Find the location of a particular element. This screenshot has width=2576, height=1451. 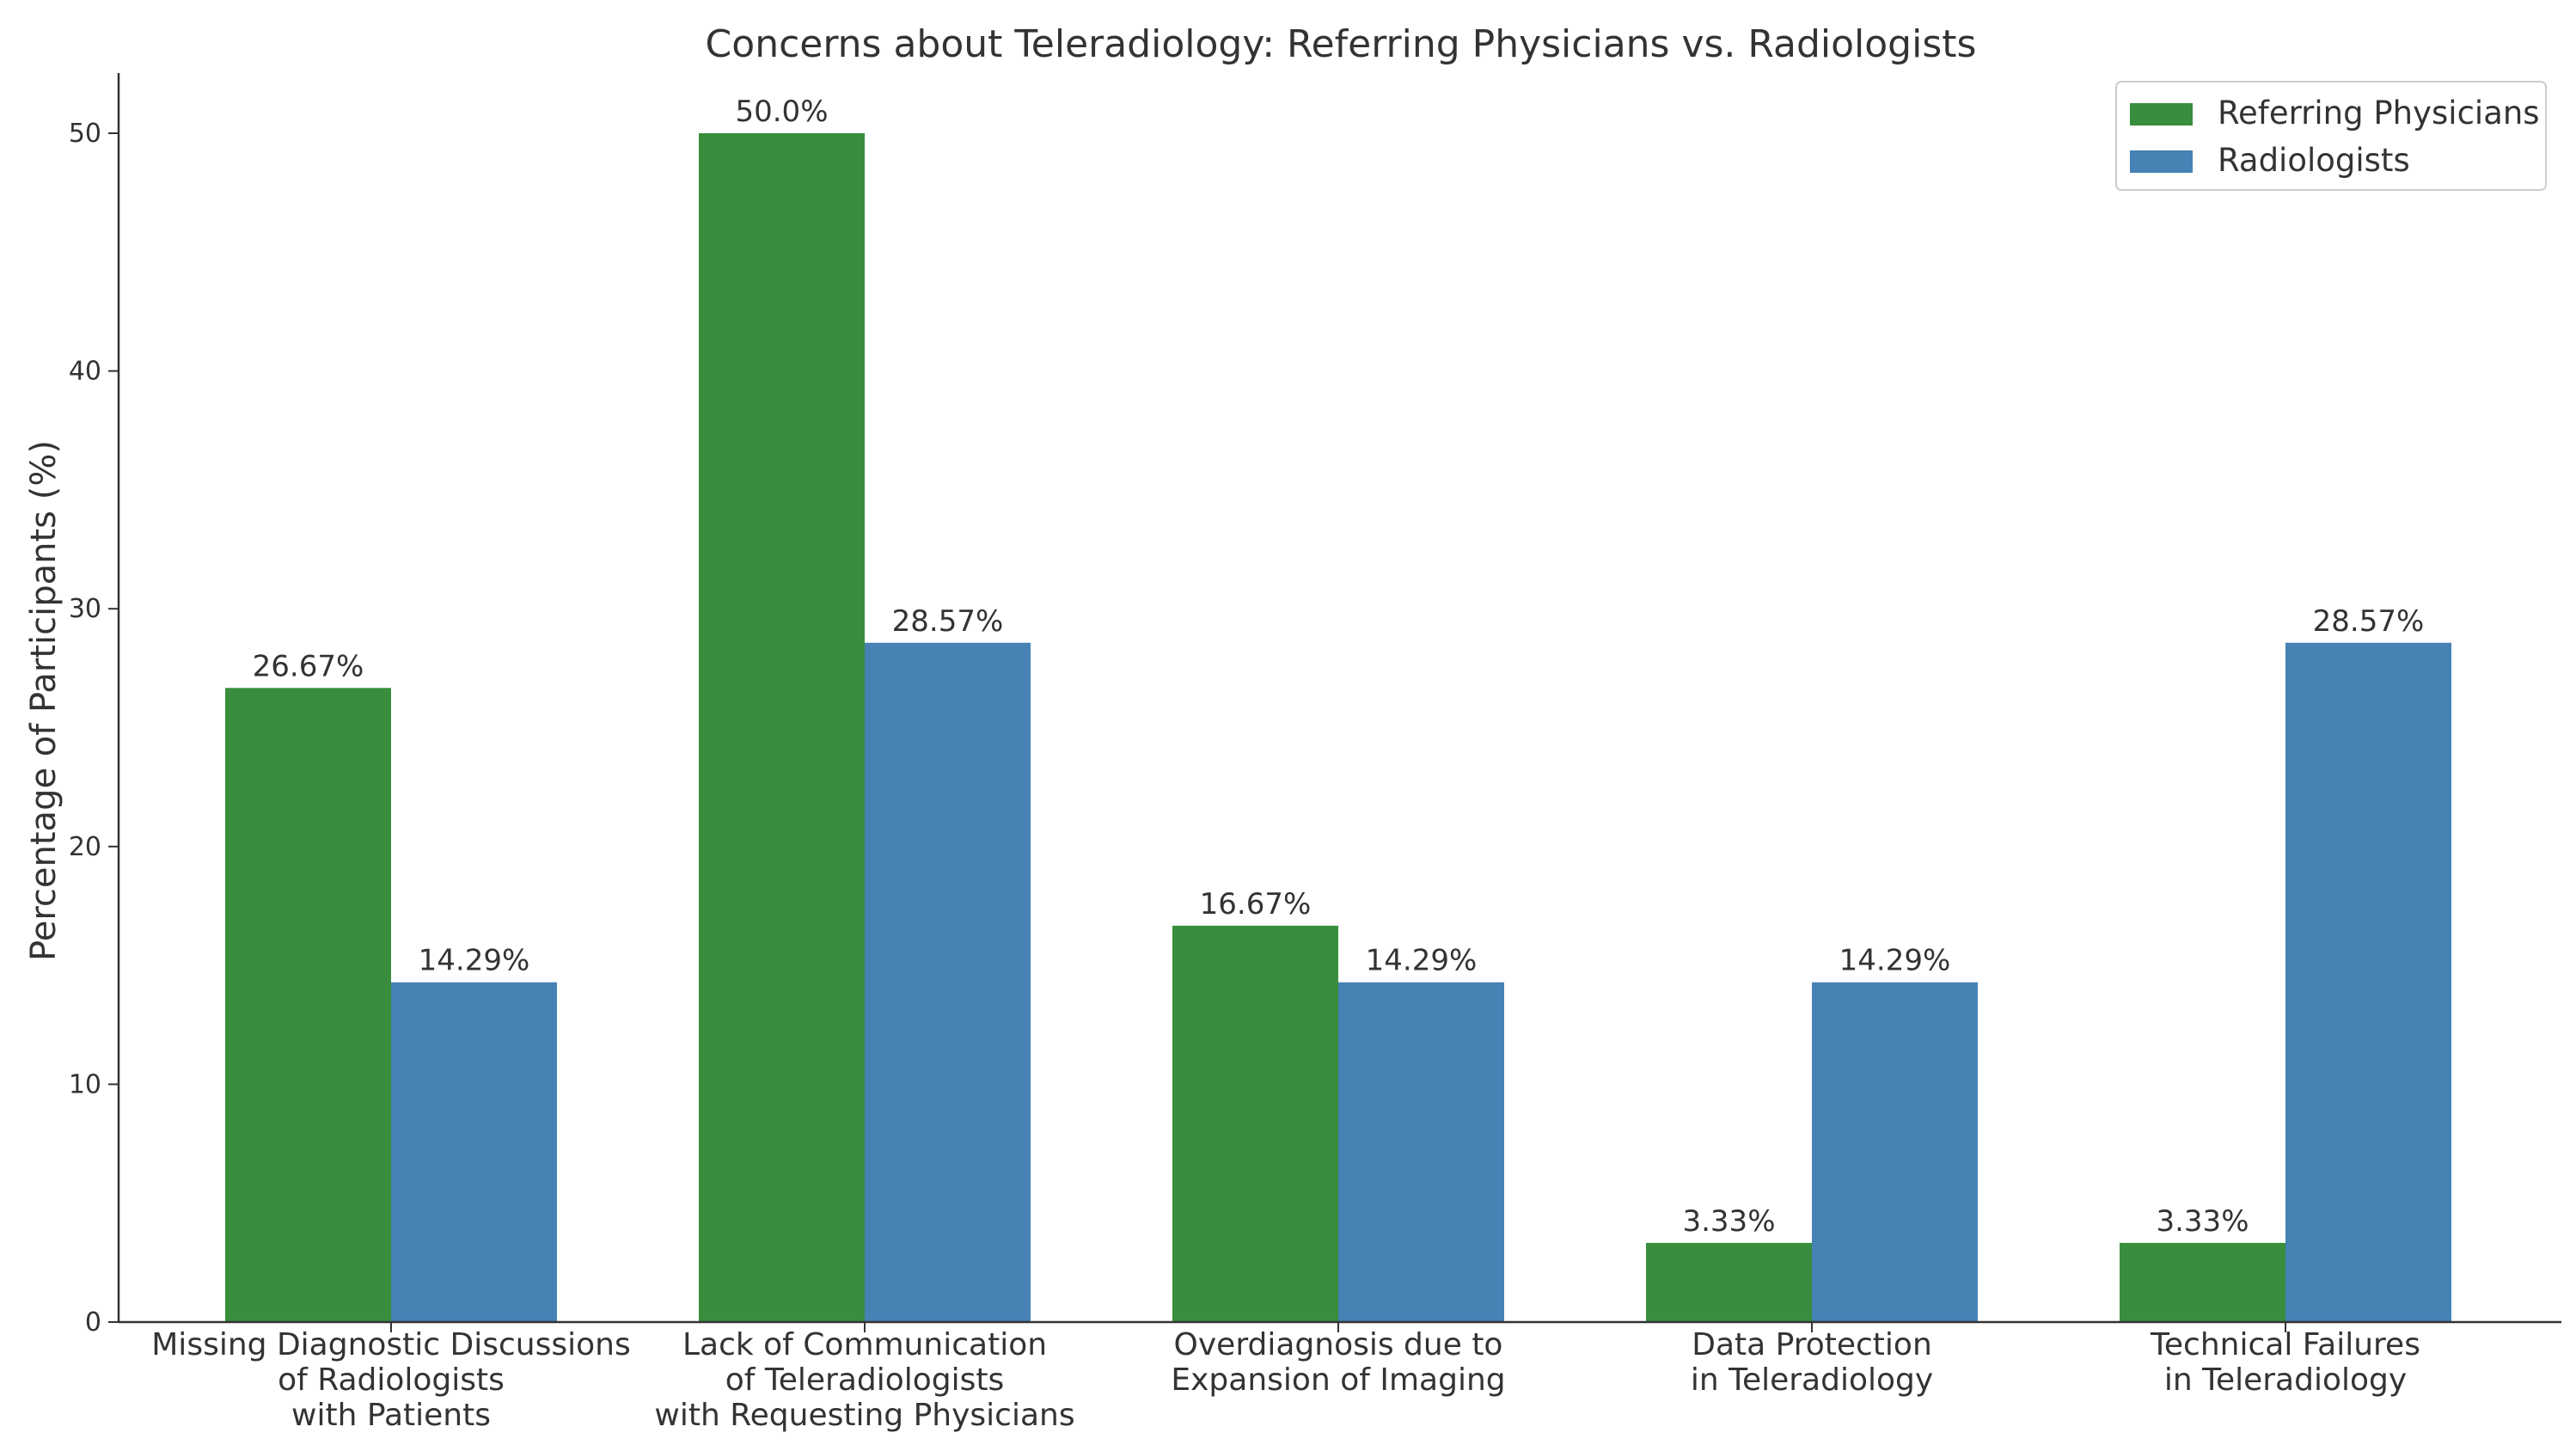

legend-box is located at coordinates (2331, 136).